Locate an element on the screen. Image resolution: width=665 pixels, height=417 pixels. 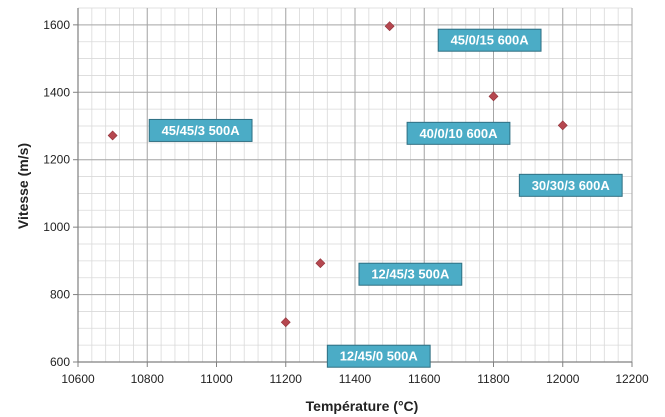
y-tick-label: 1400 is located at coordinates (56, 92).